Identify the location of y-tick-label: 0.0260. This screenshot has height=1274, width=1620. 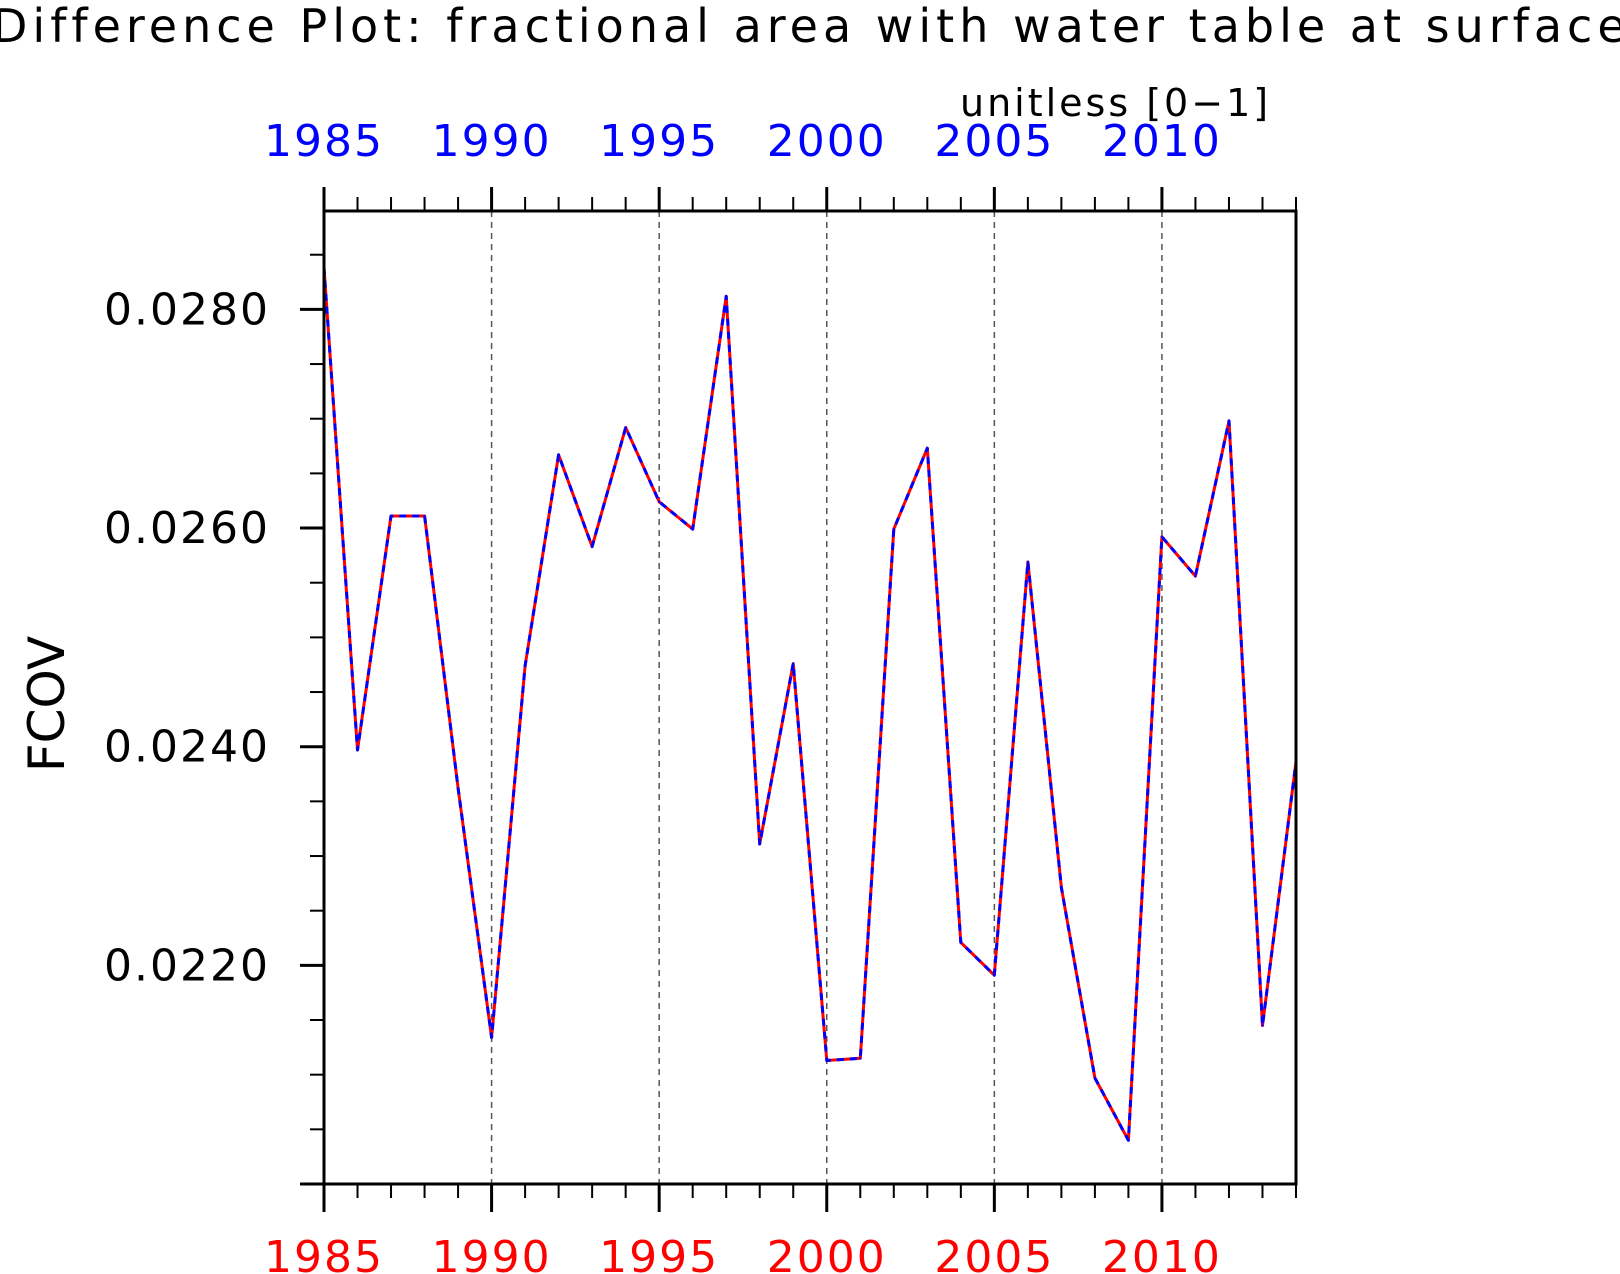
(187, 528).